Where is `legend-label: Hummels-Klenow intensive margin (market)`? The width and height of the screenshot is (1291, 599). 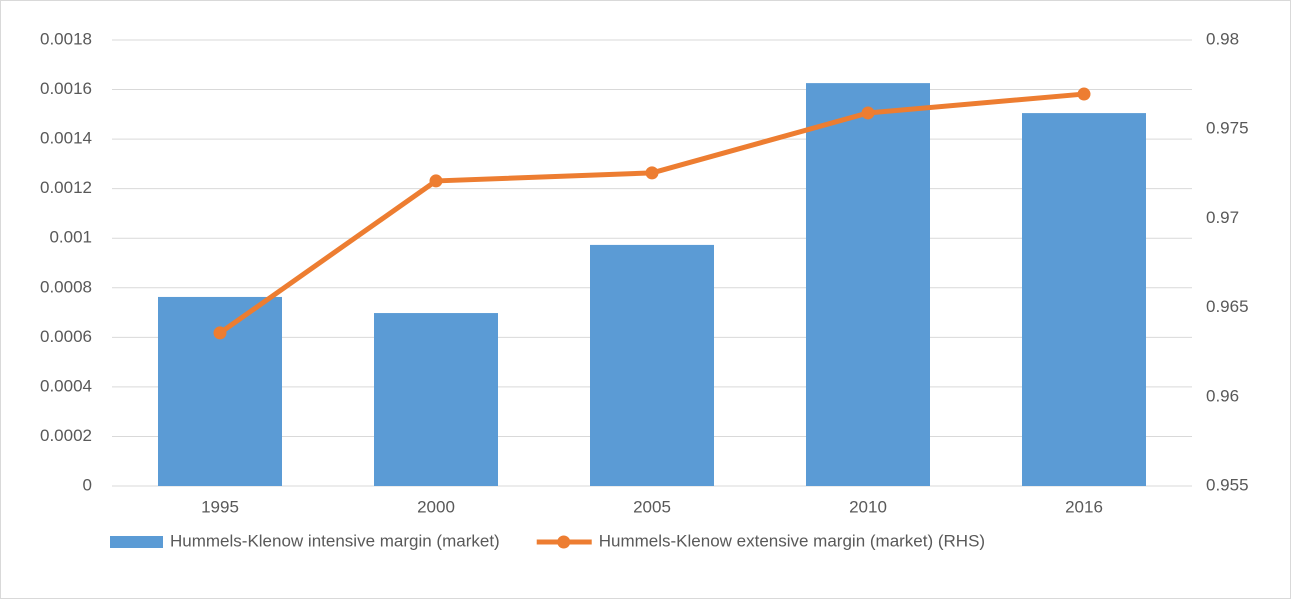 legend-label: Hummels-Klenow intensive margin (market) is located at coordinates (335, 540).